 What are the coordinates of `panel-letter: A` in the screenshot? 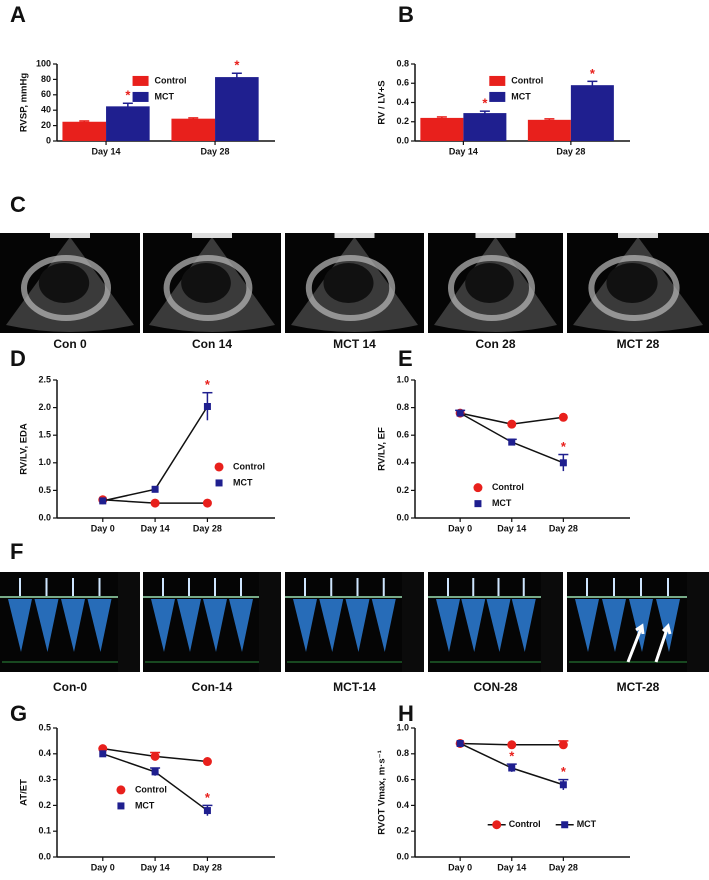 It's located at (18, 14).